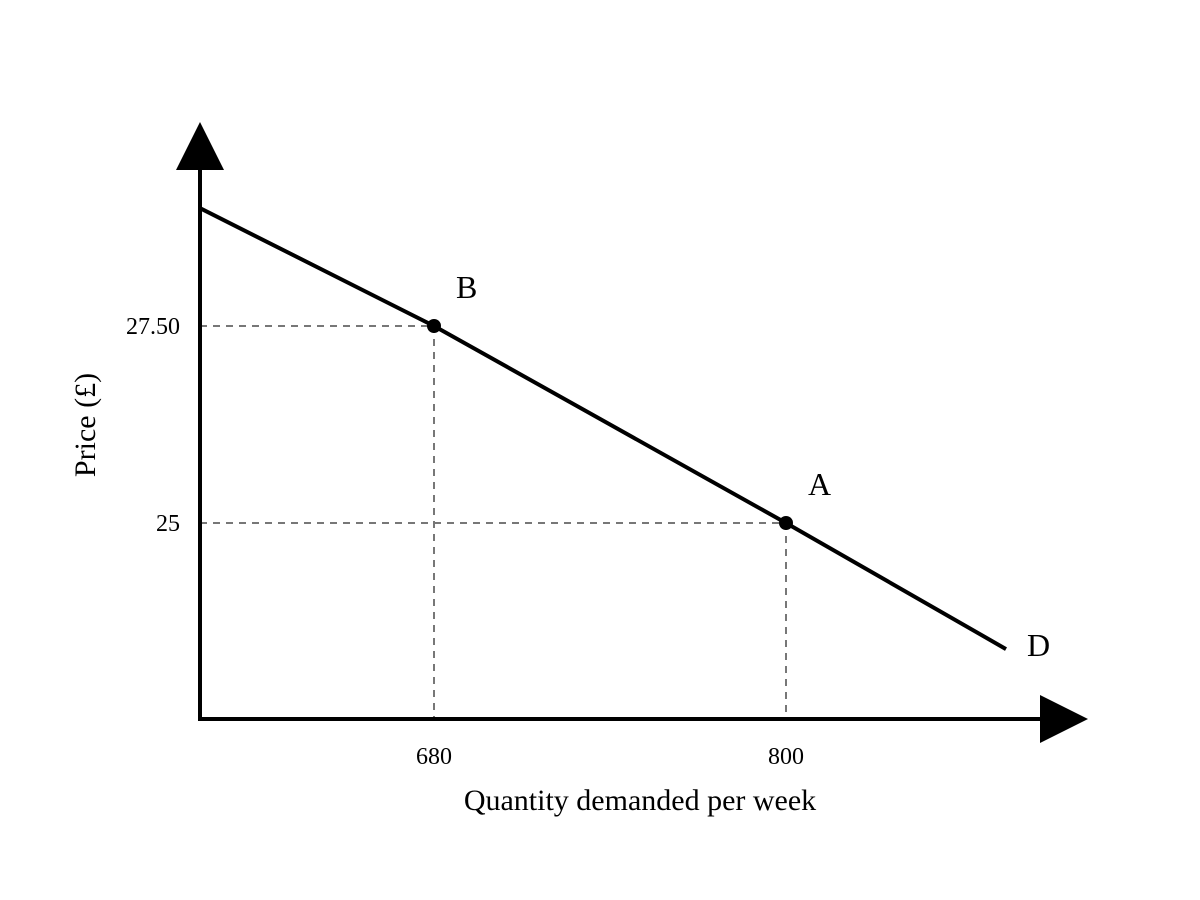  What do you see at coordinates (85, 425) in the screenshot?
I see `y-axis-title: Price (£)` at bounding box center [85, 425].